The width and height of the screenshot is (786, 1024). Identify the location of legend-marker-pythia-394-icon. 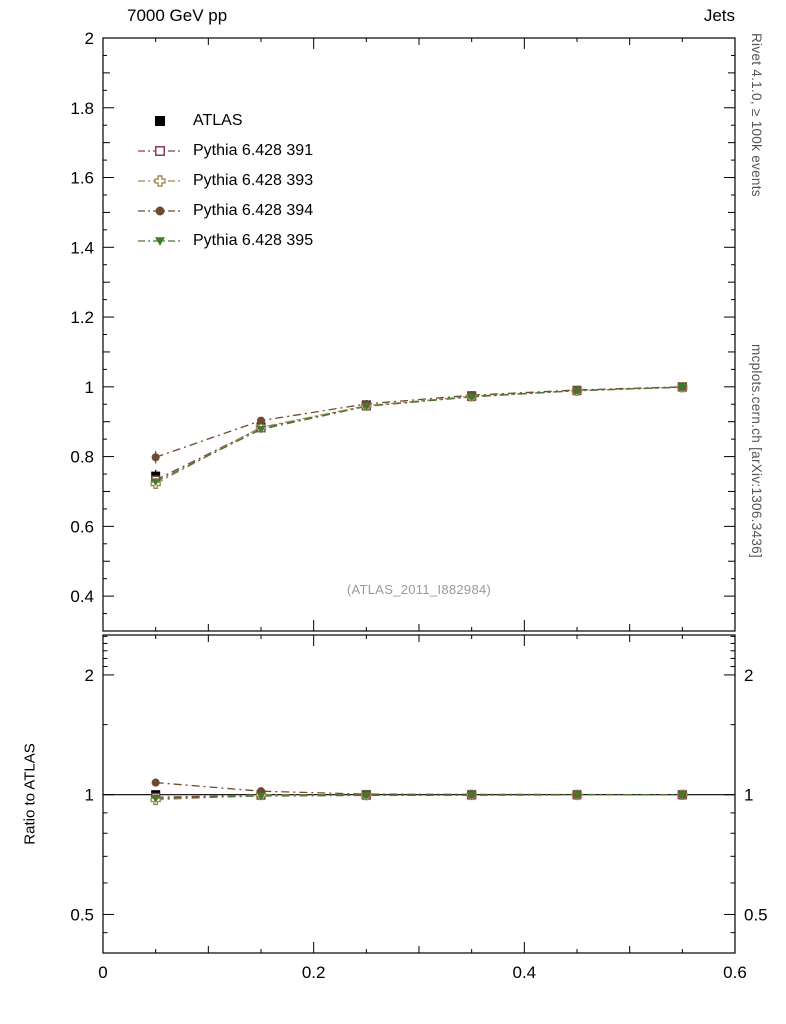
(160, 211).